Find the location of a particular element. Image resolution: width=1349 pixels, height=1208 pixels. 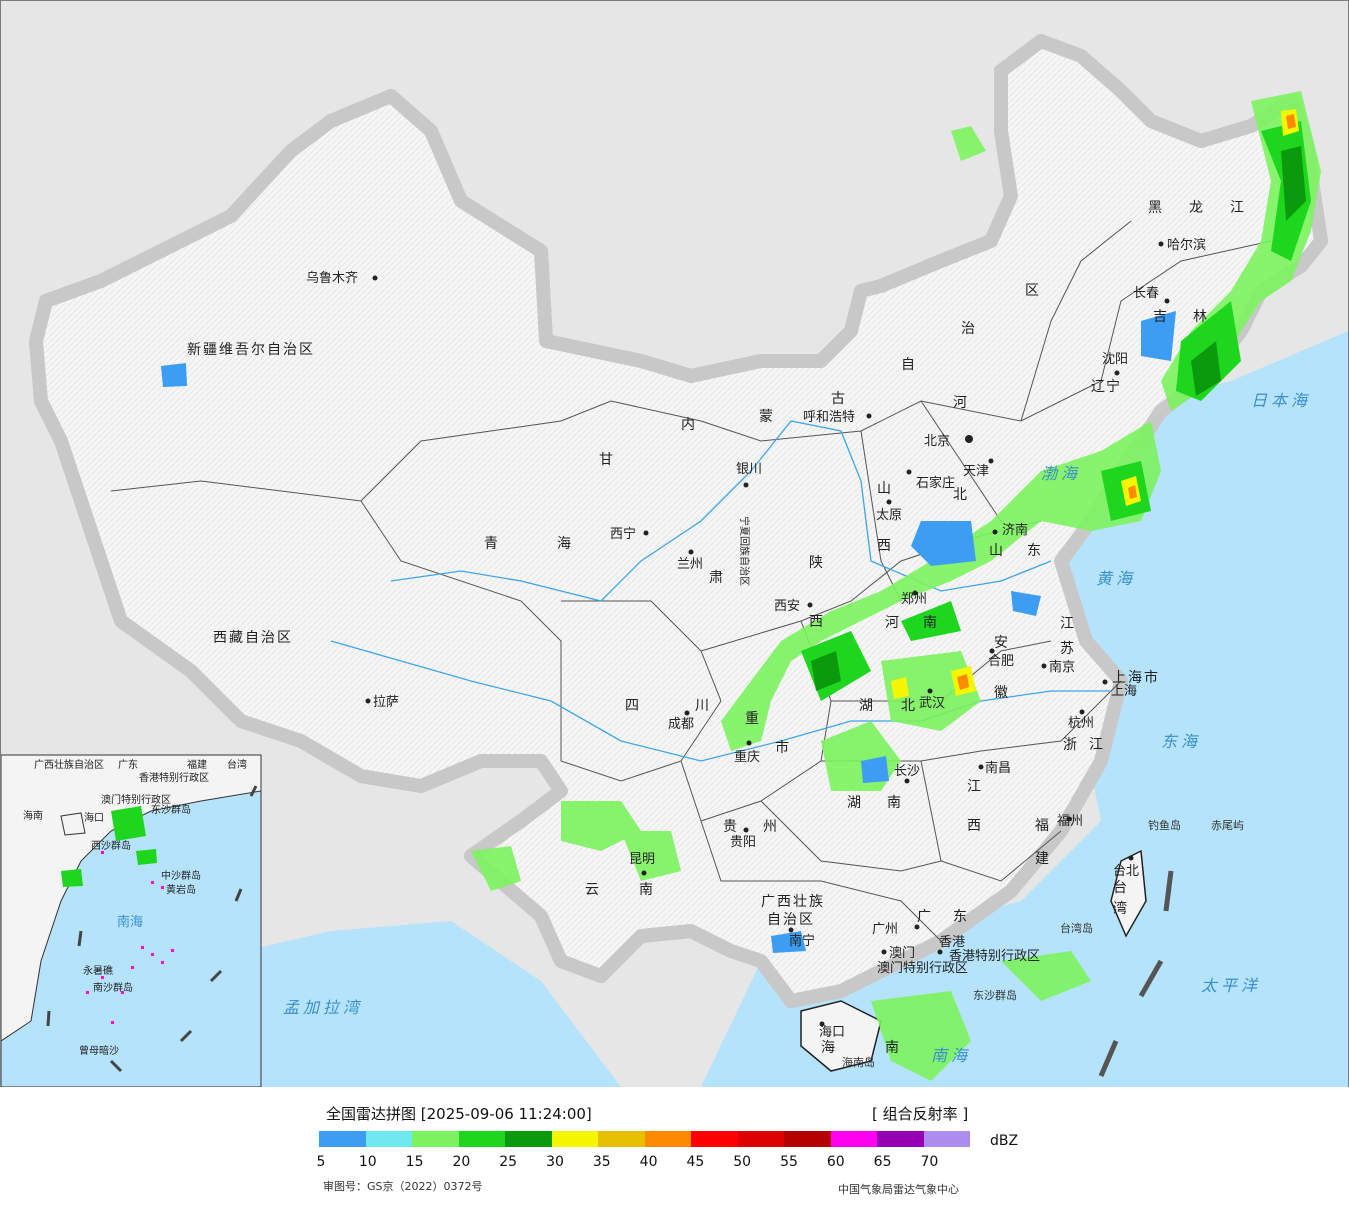

sea-japan: 日本海 is located at coordinates (1281, 400).